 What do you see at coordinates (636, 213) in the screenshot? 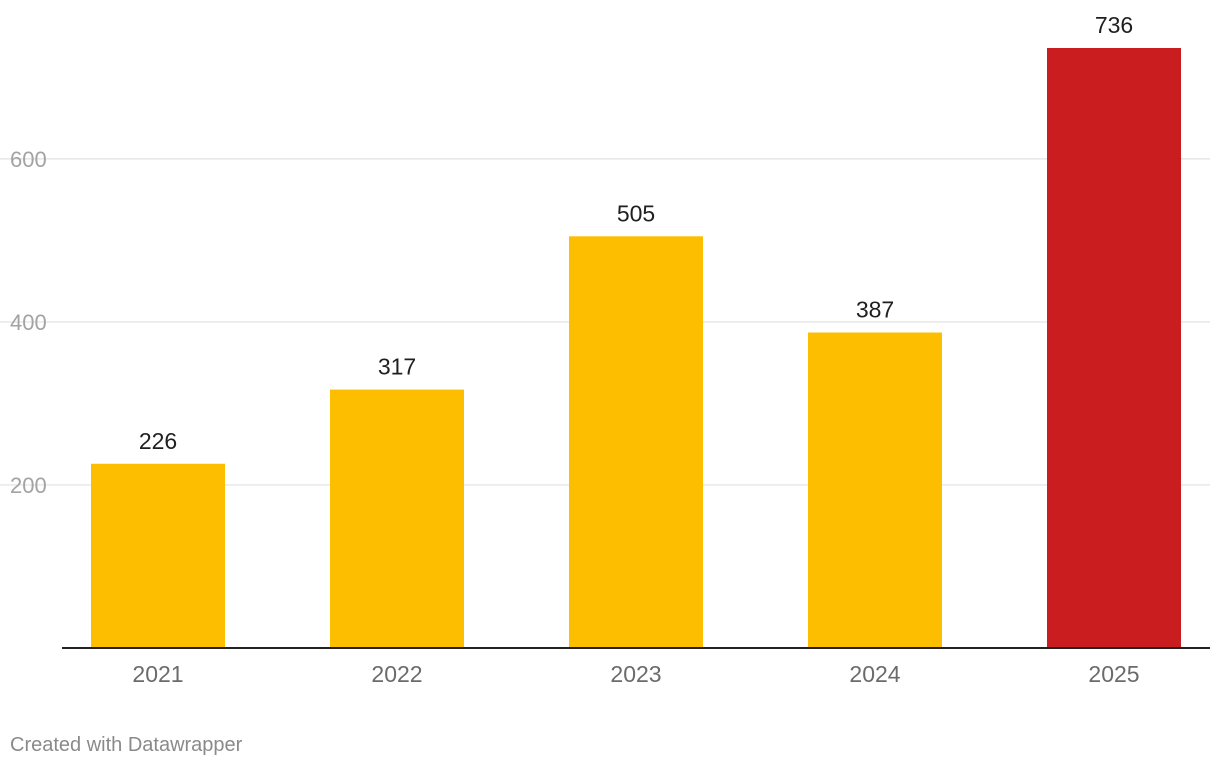
I see `data-label-2023: 505` at bounding box center [636, 213].